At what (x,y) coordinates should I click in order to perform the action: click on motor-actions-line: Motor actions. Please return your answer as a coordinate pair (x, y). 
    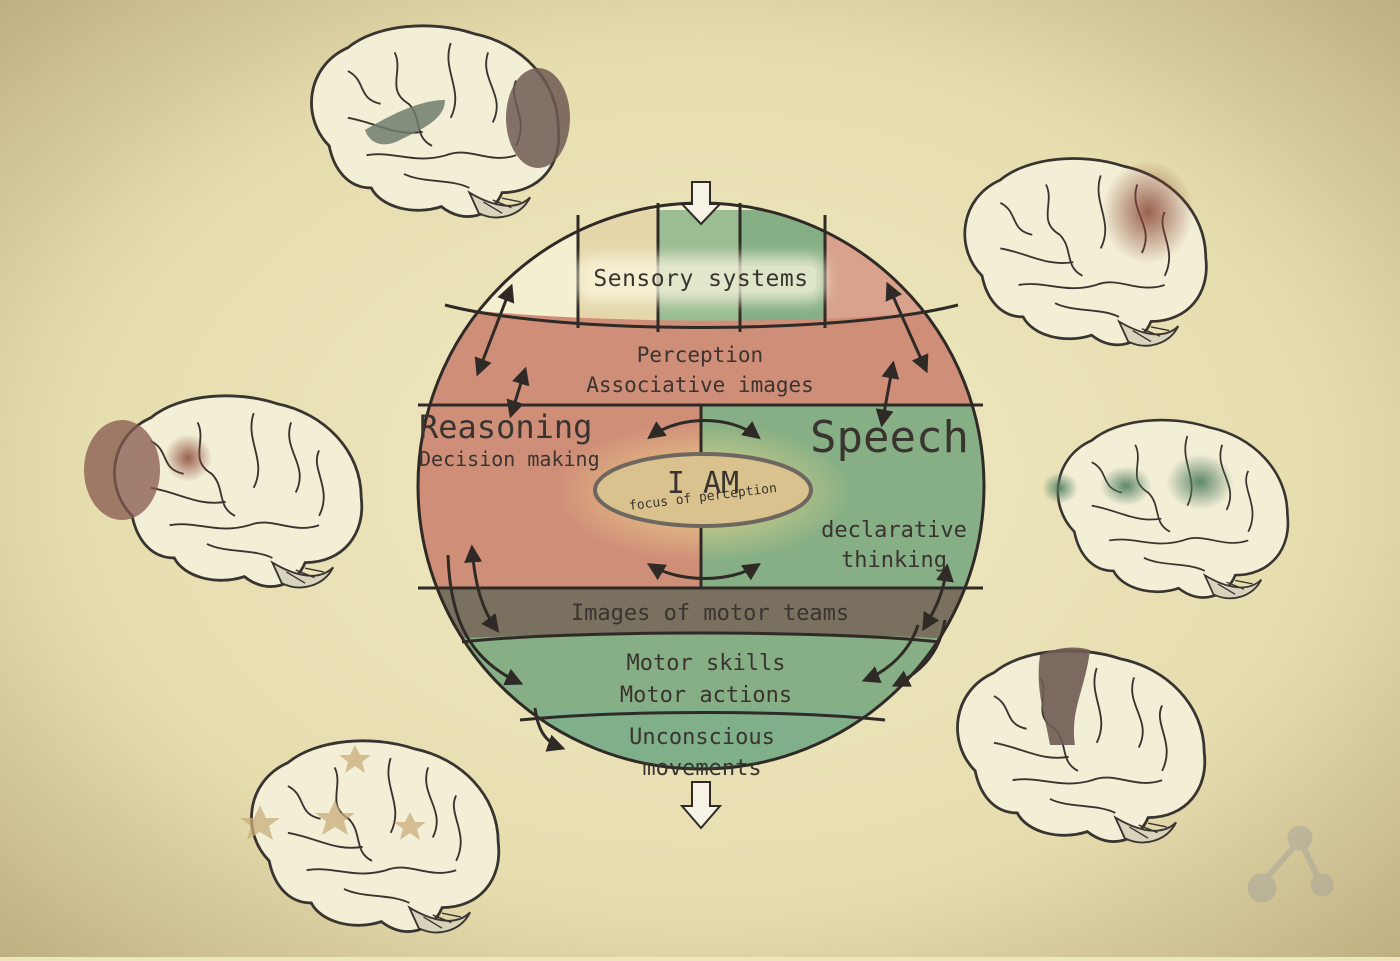
    Looking at the image, I should click on (706, 695).